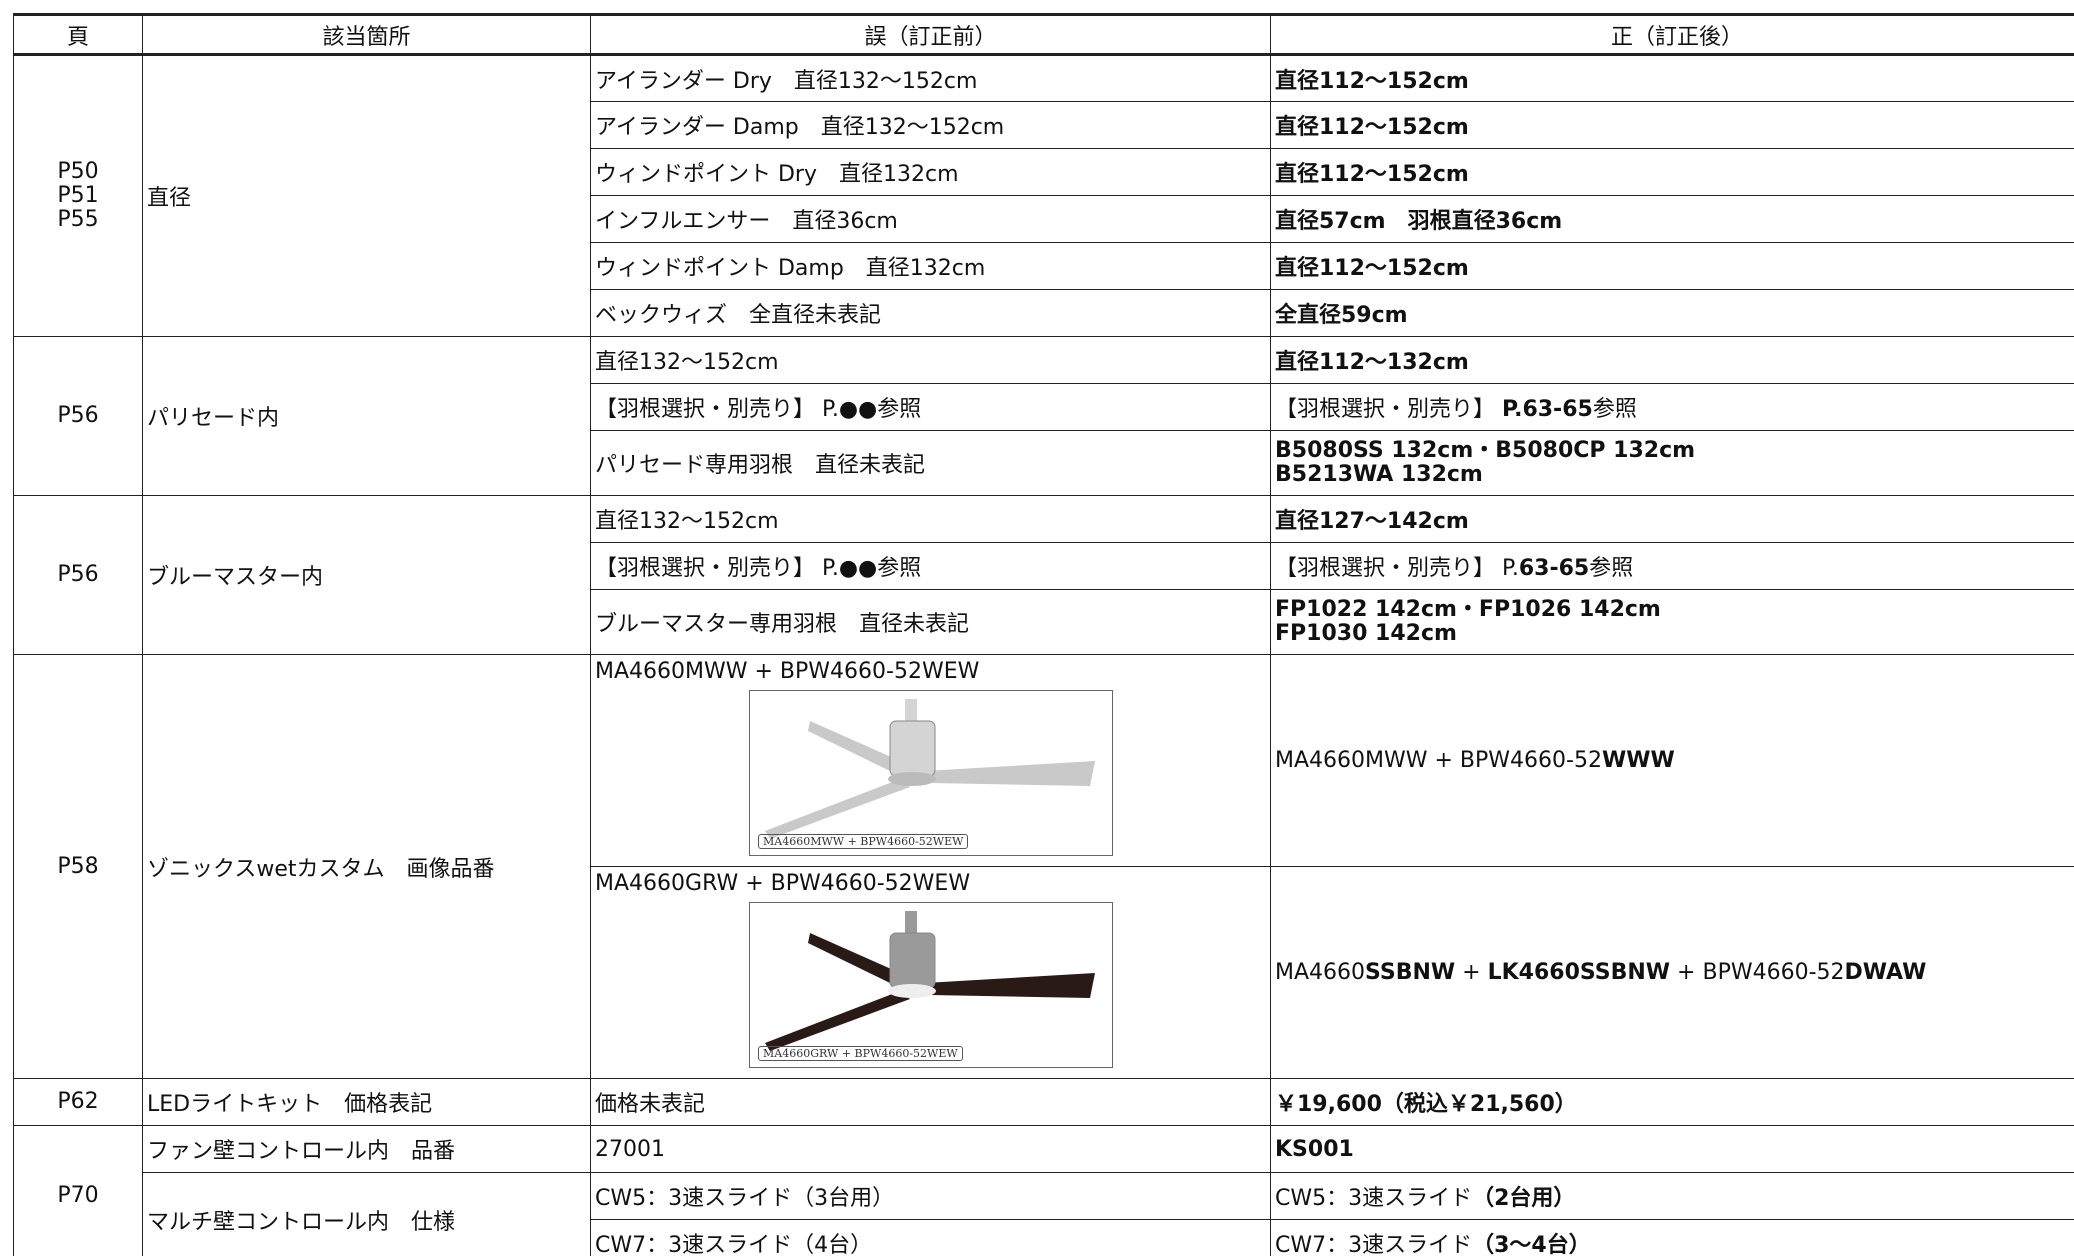 This screenshot has height=1256, width=2074. Describe the element at coordinates (78, 1102) in the screenshot. I see `page-cell: P62` at that location.